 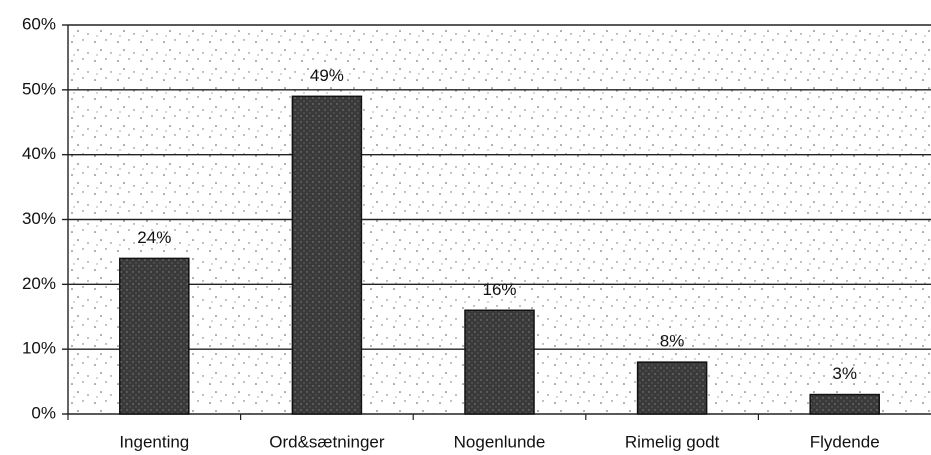 What do you see at coordinates (39, 283) in the screenshot?
I see `y-tick-label: 20%` at bounding box center [39, 283].